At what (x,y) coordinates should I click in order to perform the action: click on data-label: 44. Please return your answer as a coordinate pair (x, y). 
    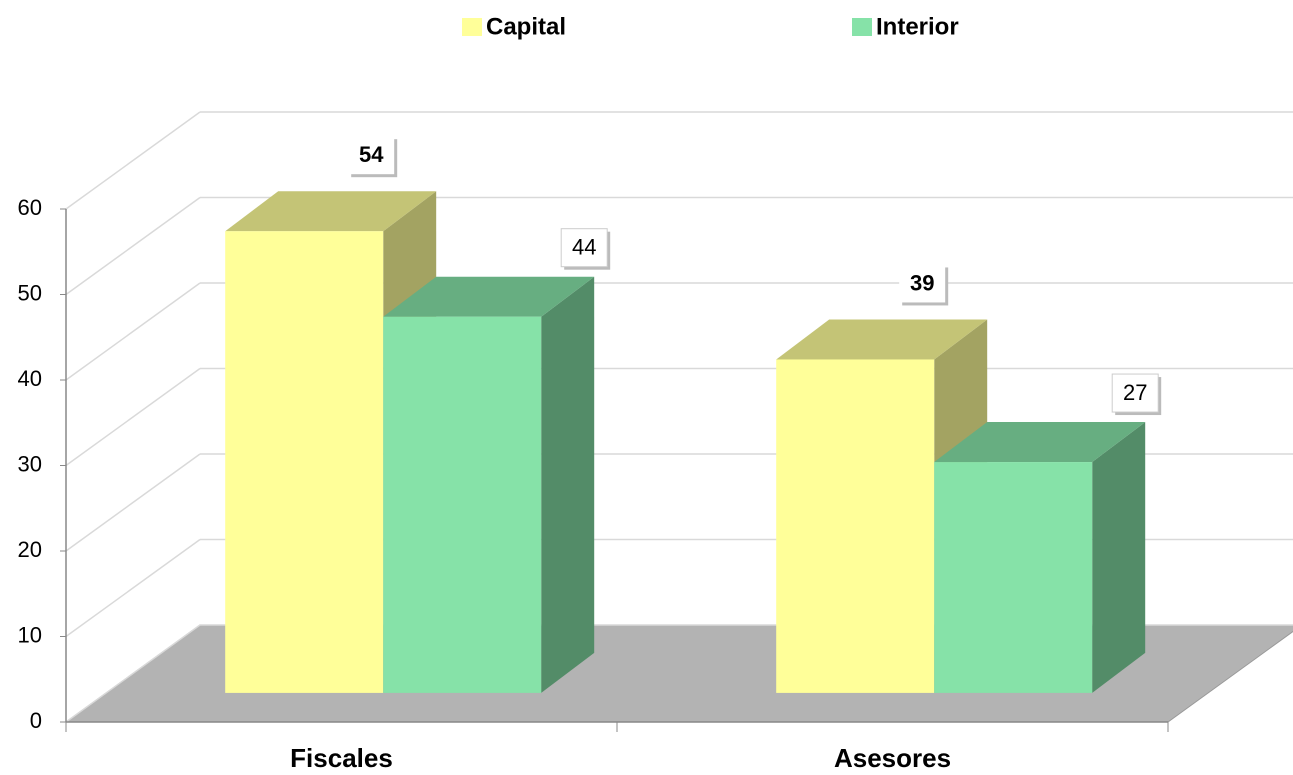
    Looking at the image, I should click on (584, 247).